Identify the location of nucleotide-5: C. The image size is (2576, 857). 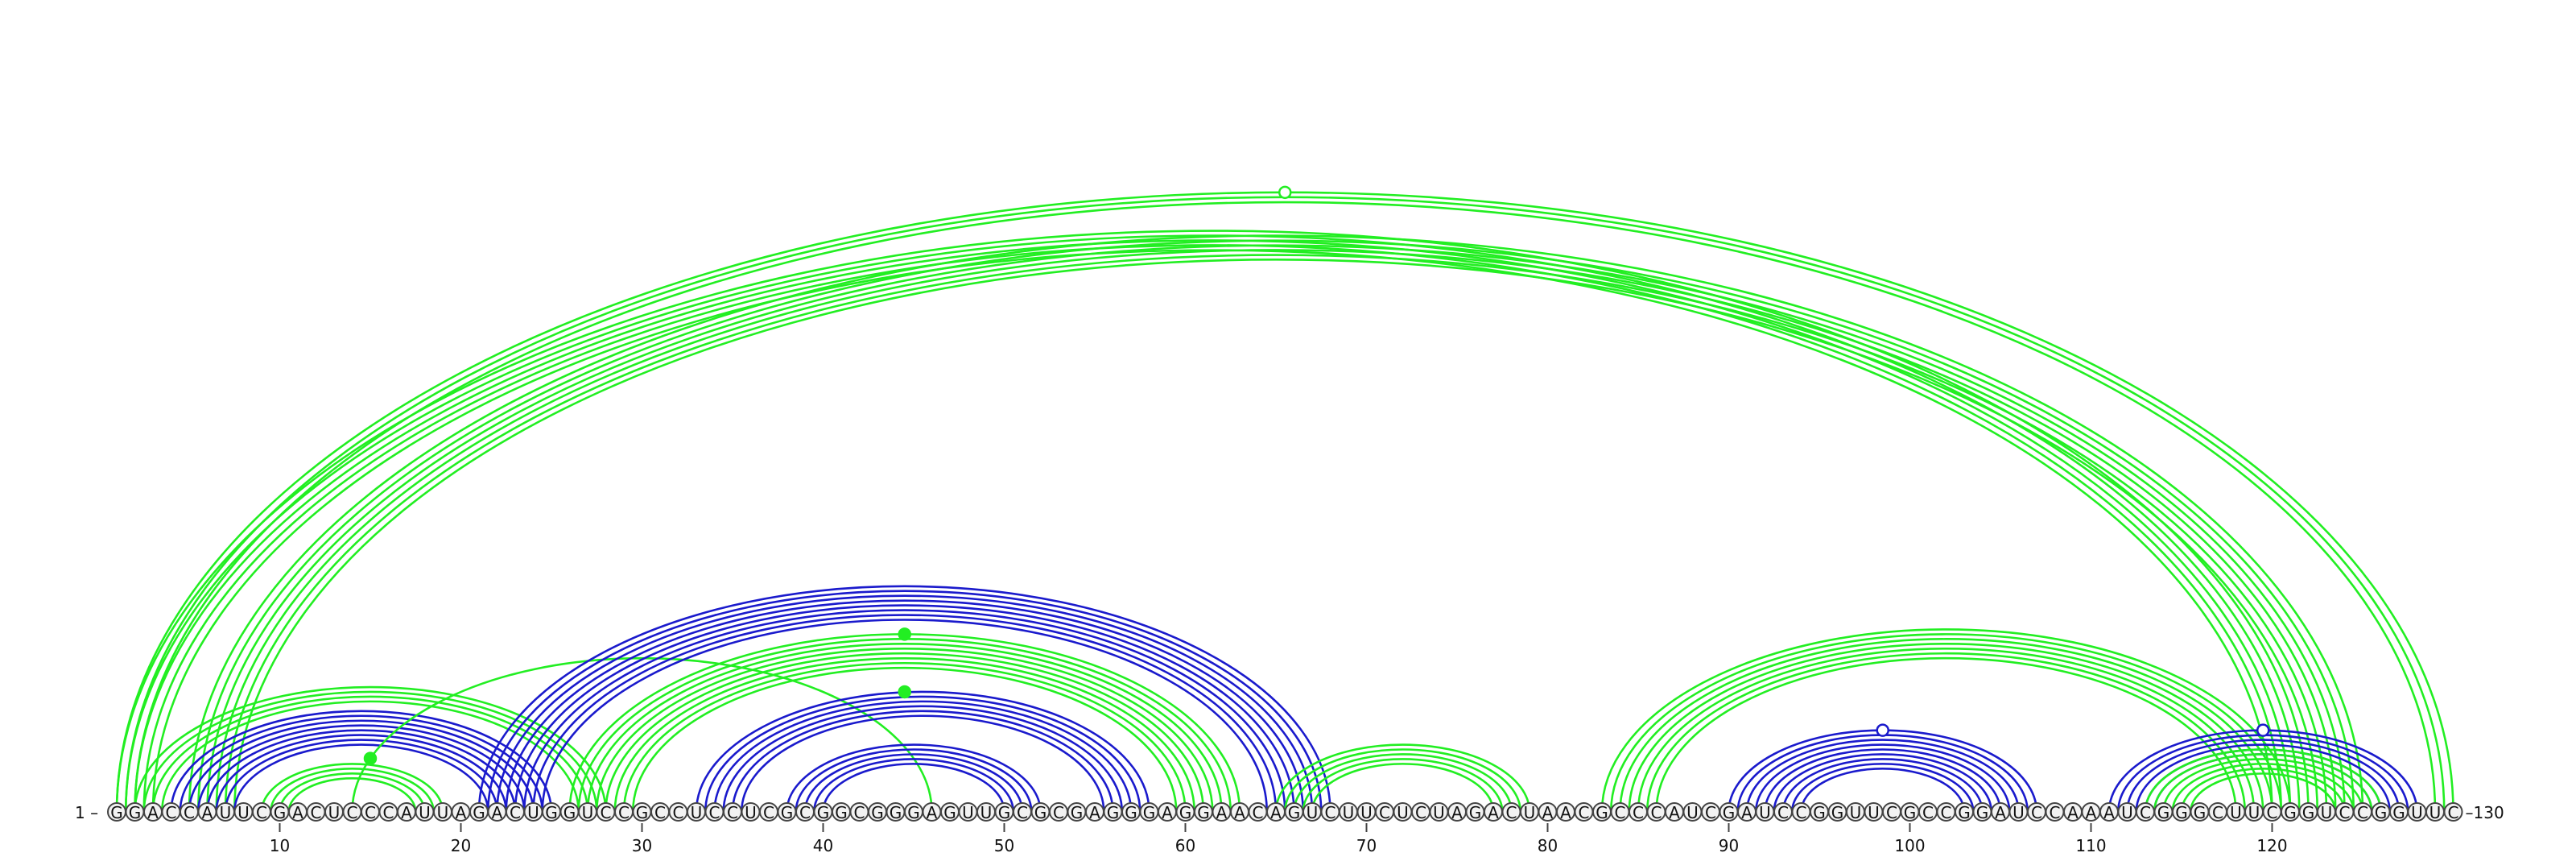
(189, 812).